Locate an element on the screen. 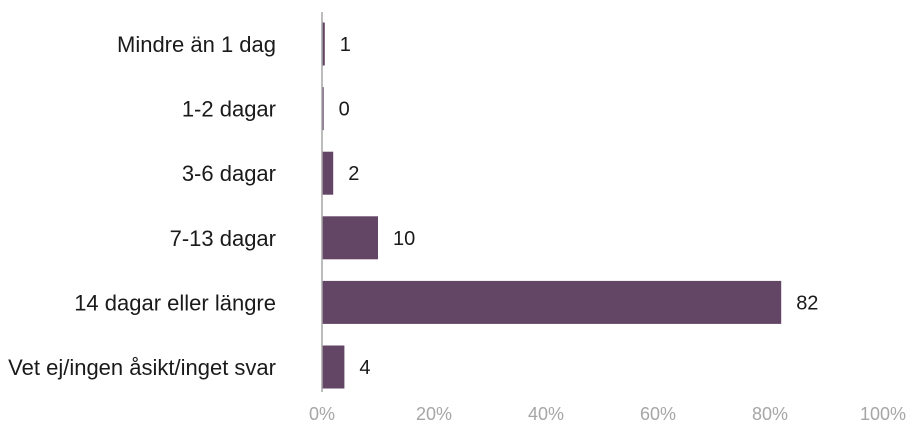  value-label: 10 is located at coordinates (404, 239).